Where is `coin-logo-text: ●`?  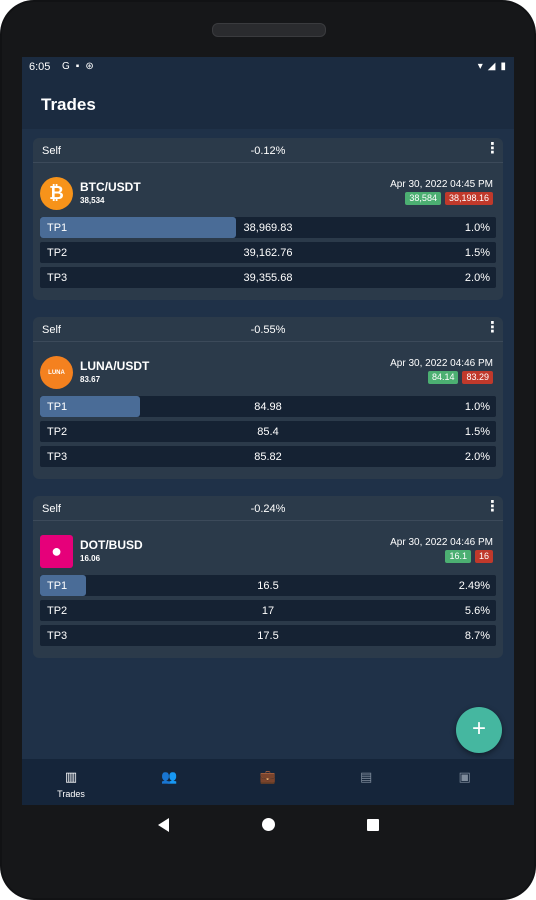
coin-logo-text: ● is located at coordinates (56, 551).